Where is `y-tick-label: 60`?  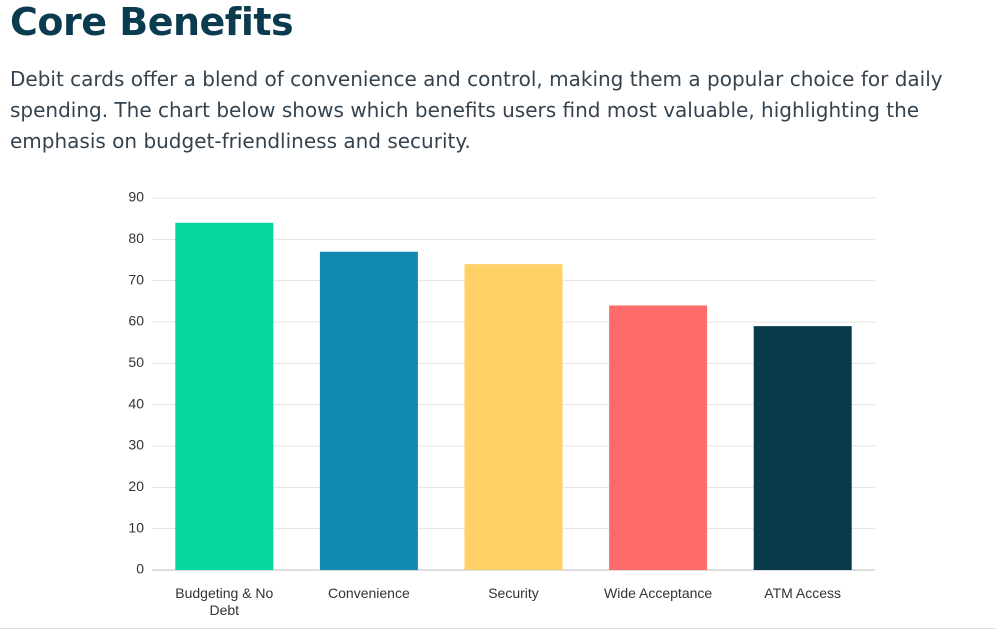 y-tick-label: 60 is located at coordinates (136, 321).